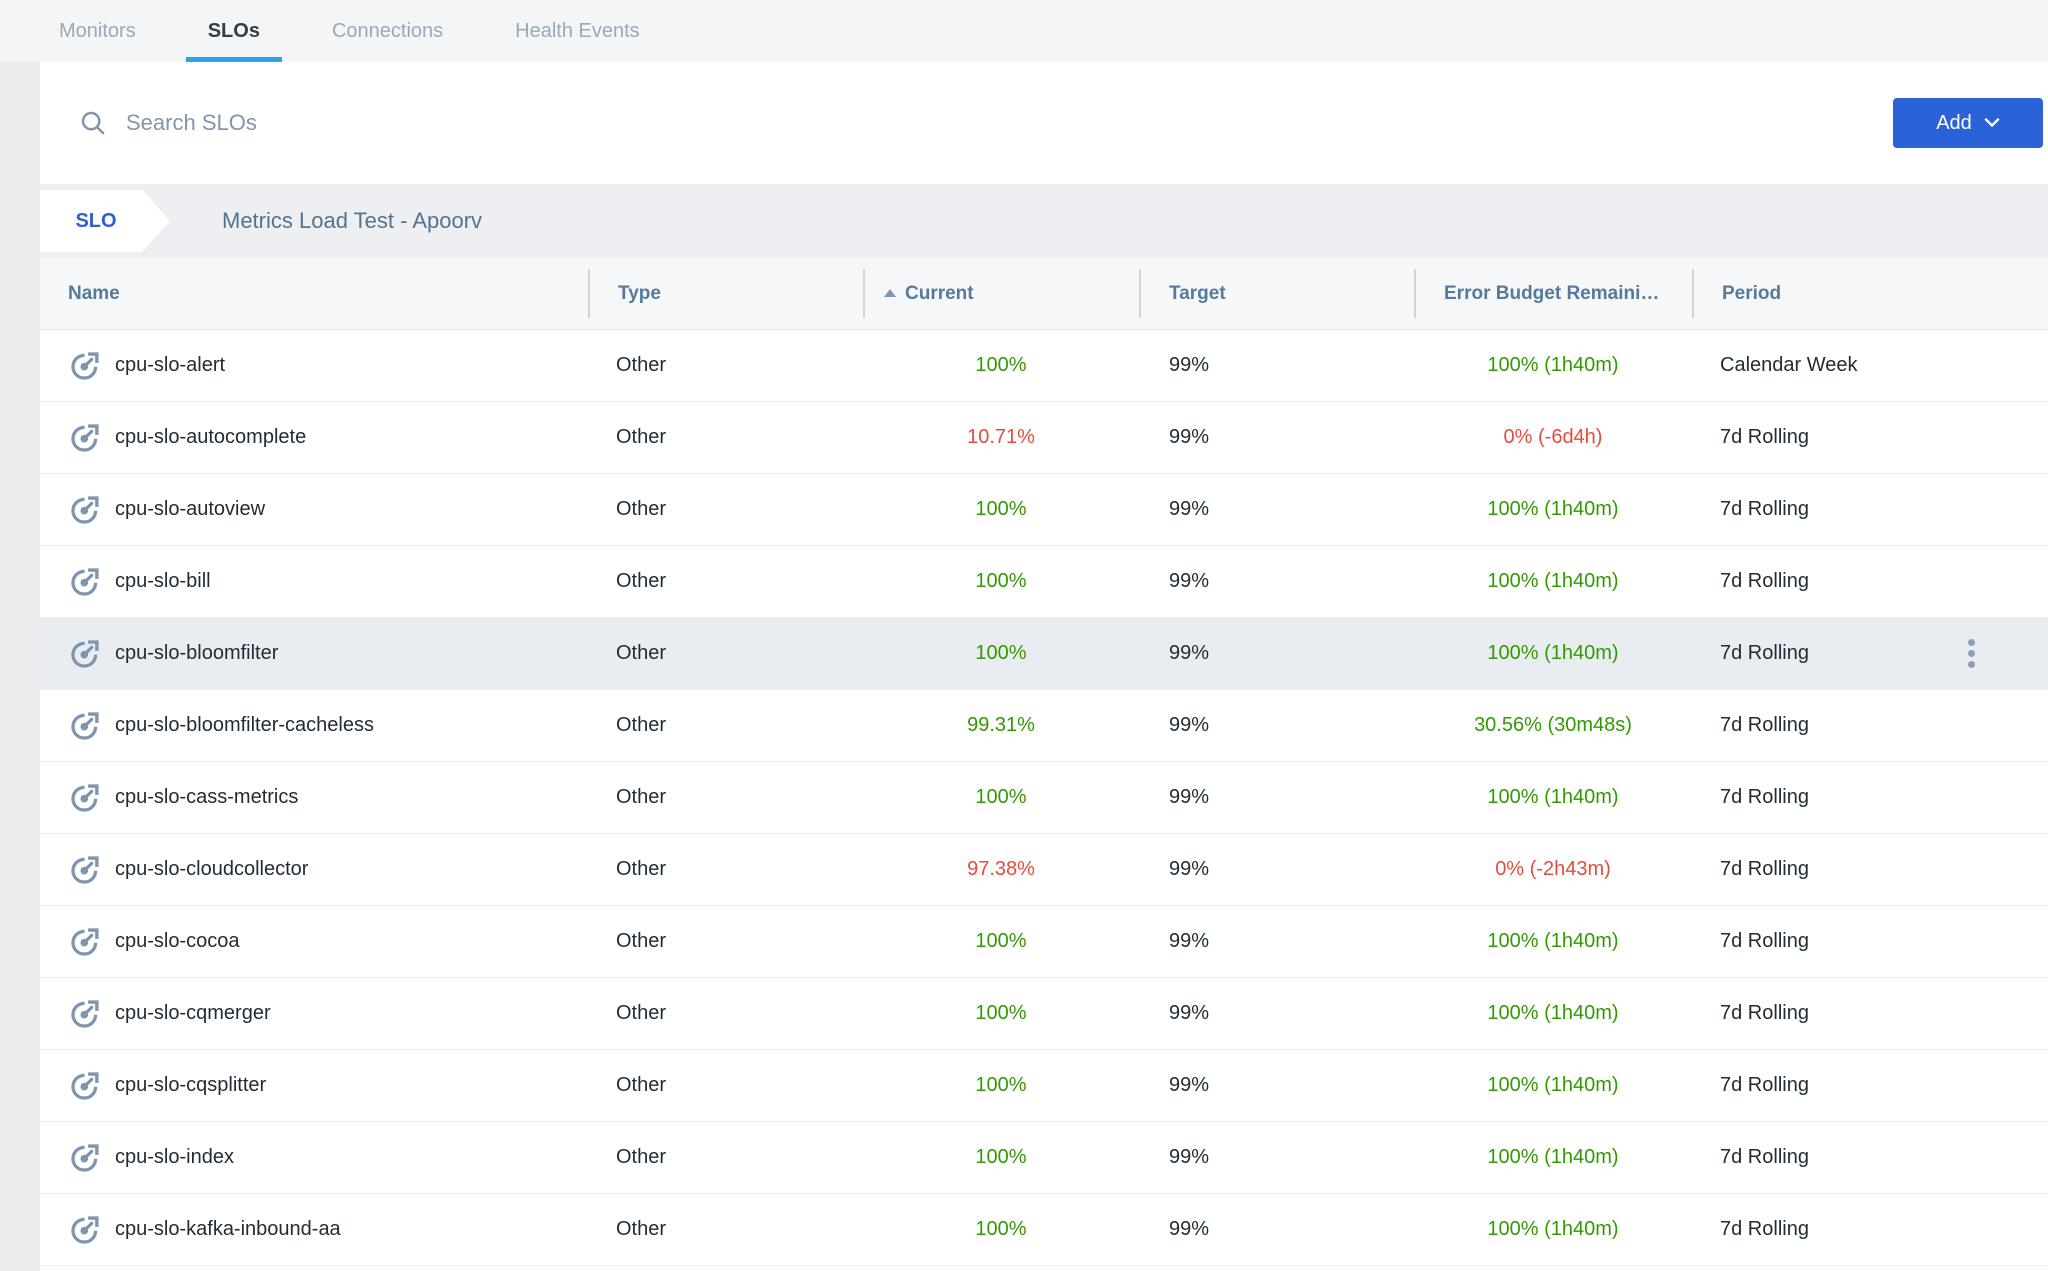 This screenshot has height=1271, width=2048. What do you see at coordinates (314, 1157) in the screenshot?
I see `name-cell: cpu-slo-index` at bounding box center [314, 1157].